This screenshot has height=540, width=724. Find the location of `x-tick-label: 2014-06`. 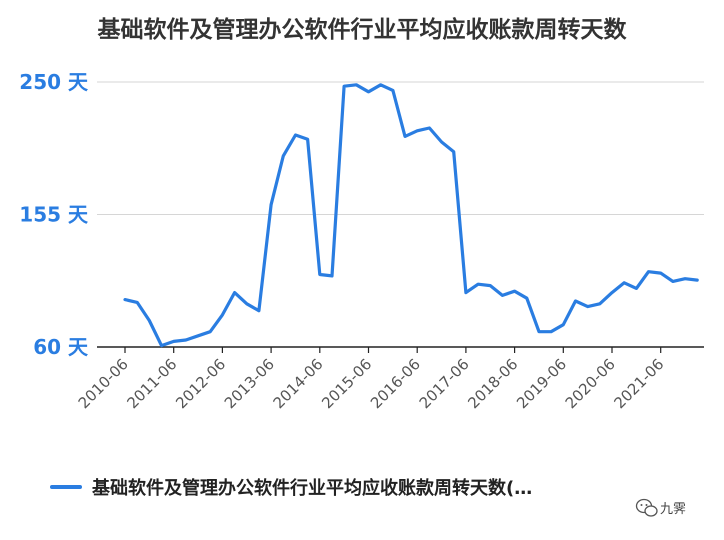

x-tick-label: 2014-06 is located at coordinates (298, 383).